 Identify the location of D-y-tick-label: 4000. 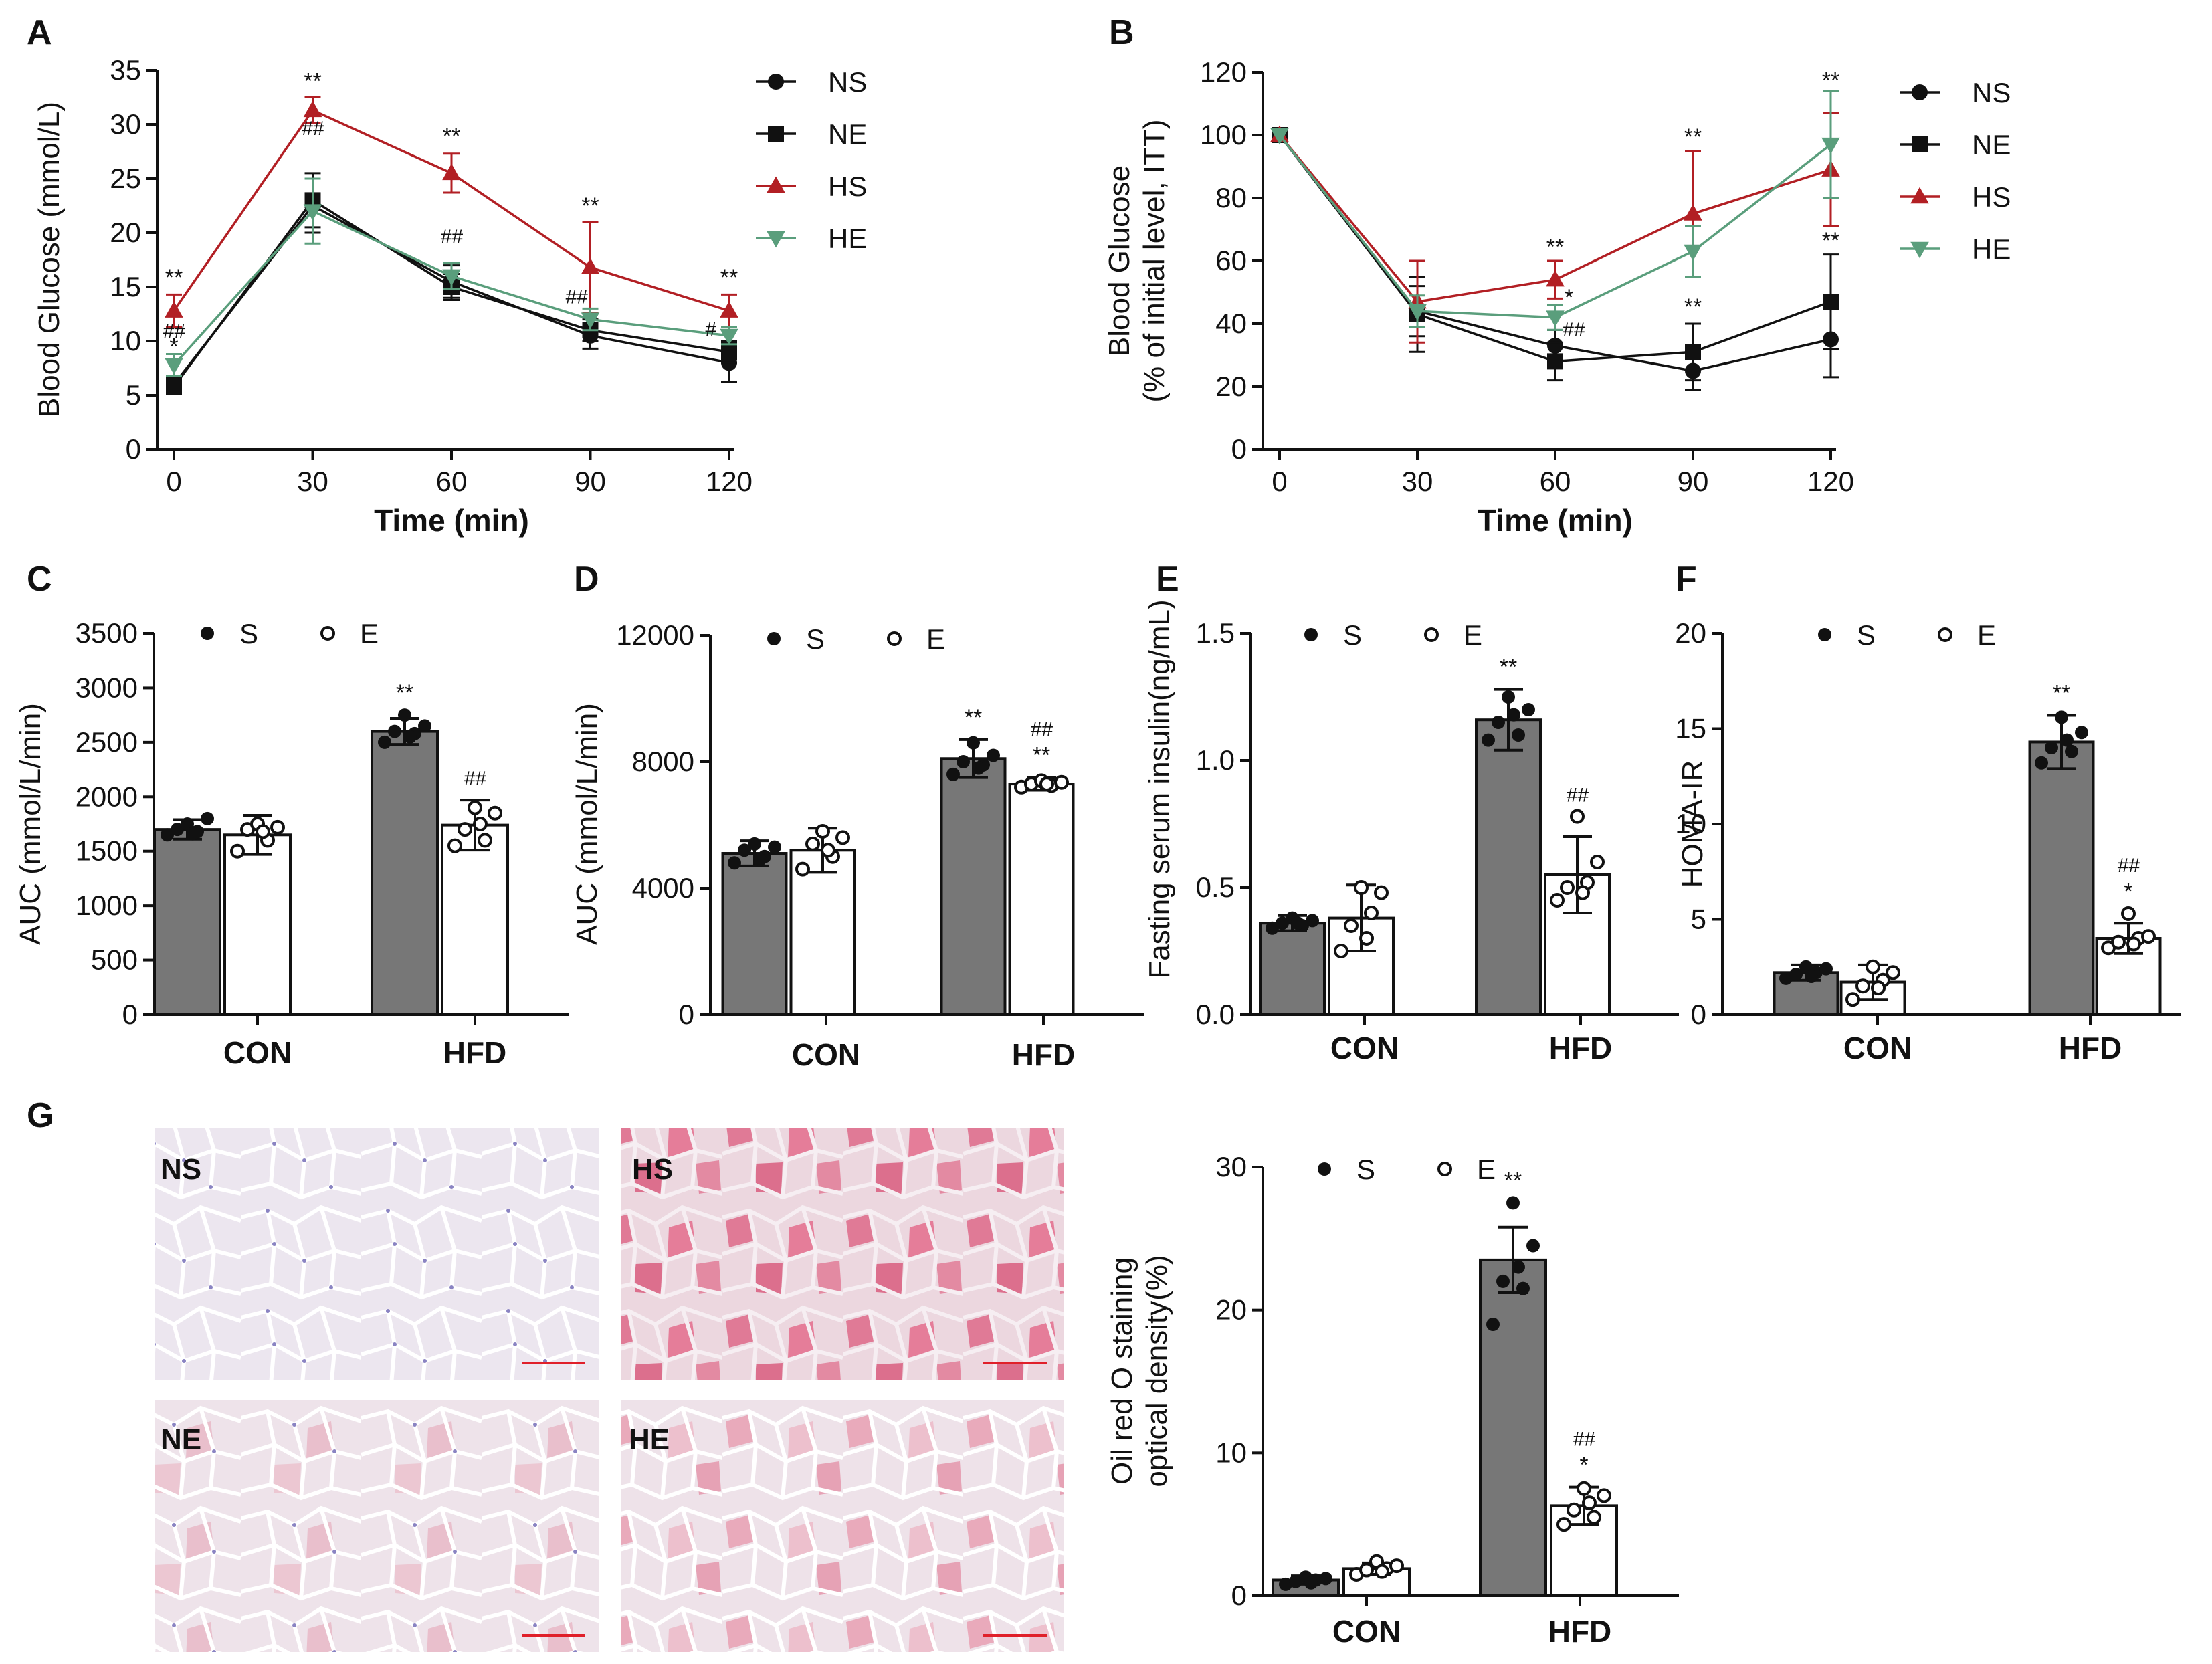
(663, 888).